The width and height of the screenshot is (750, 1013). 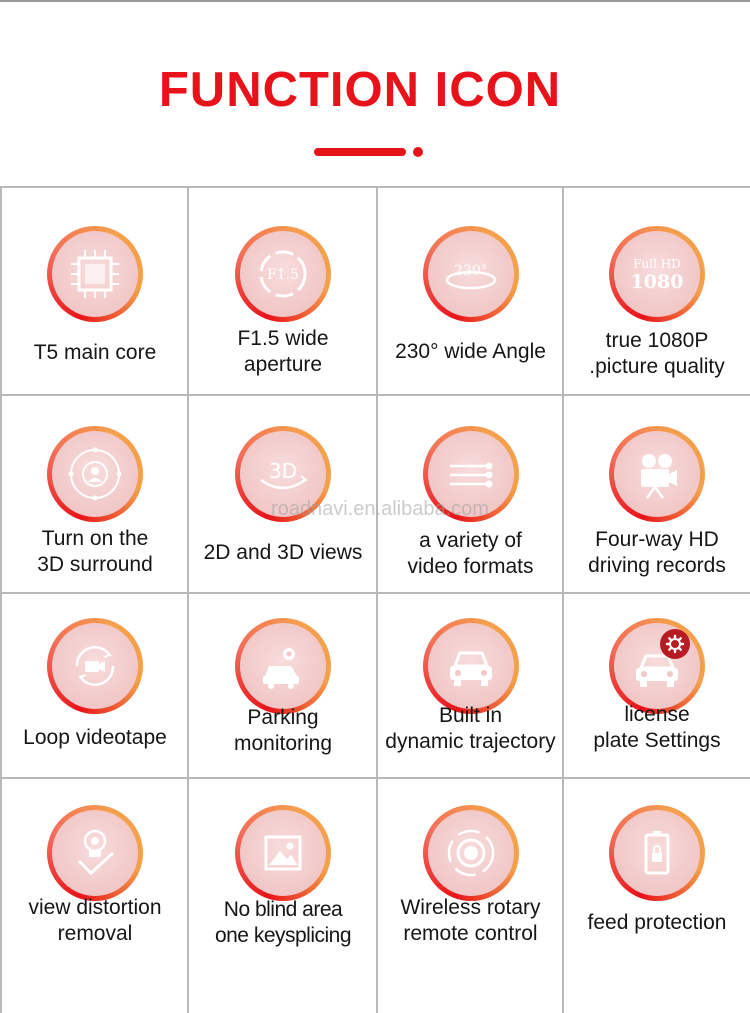 I want to click on feature-label: Built in dynamic trajectory, so click(x=470, y=728).